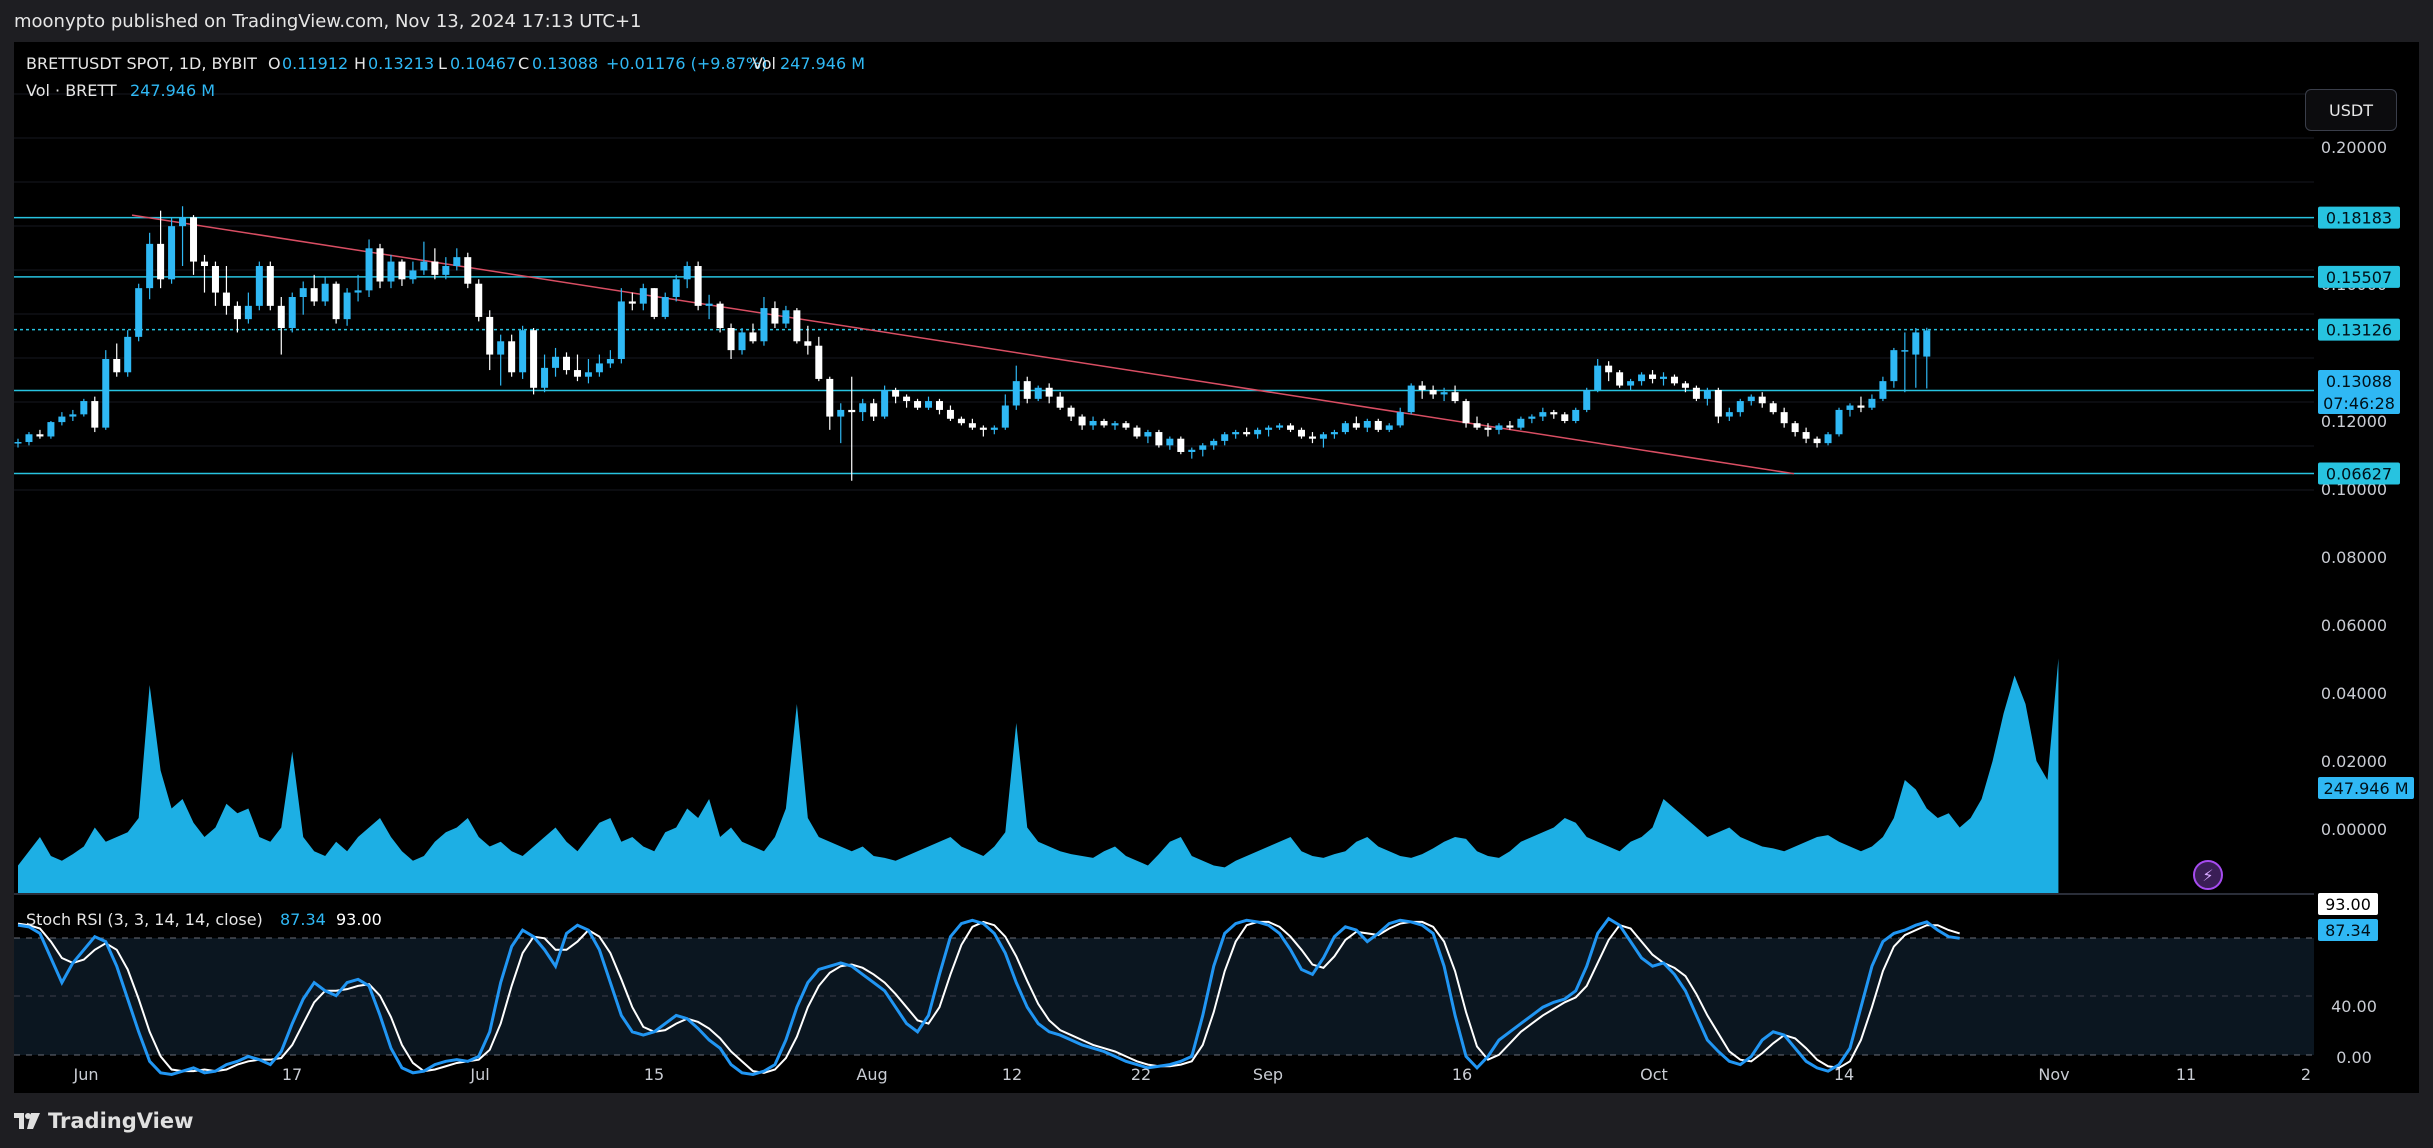 The image size is (2433, 1148). Describe the element at coordinates (303, 919) in the screenshot. I see `stoch-legend-k: 87.34` at that location.